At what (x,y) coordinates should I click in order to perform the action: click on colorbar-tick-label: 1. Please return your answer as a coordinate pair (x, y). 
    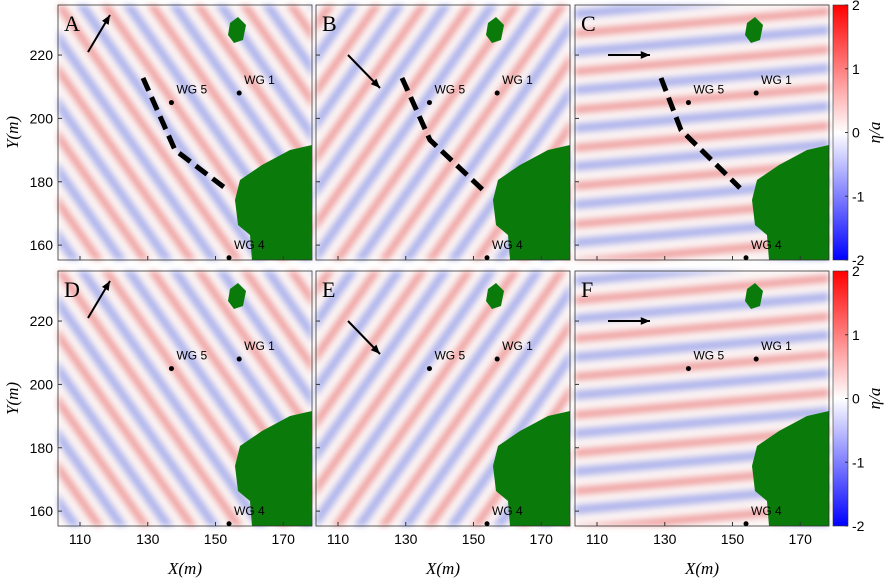
    Looking at the image, I should click on (856, 69).